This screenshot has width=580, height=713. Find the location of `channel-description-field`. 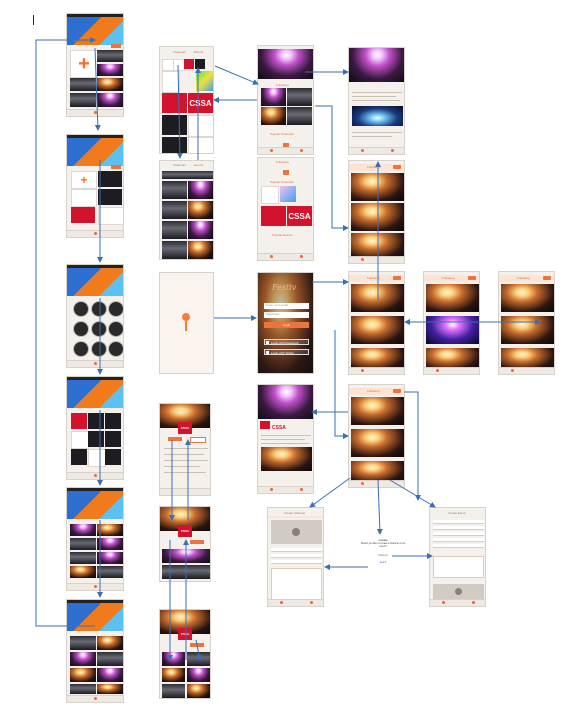

channel-description-field is located at coordinates (296, 584).